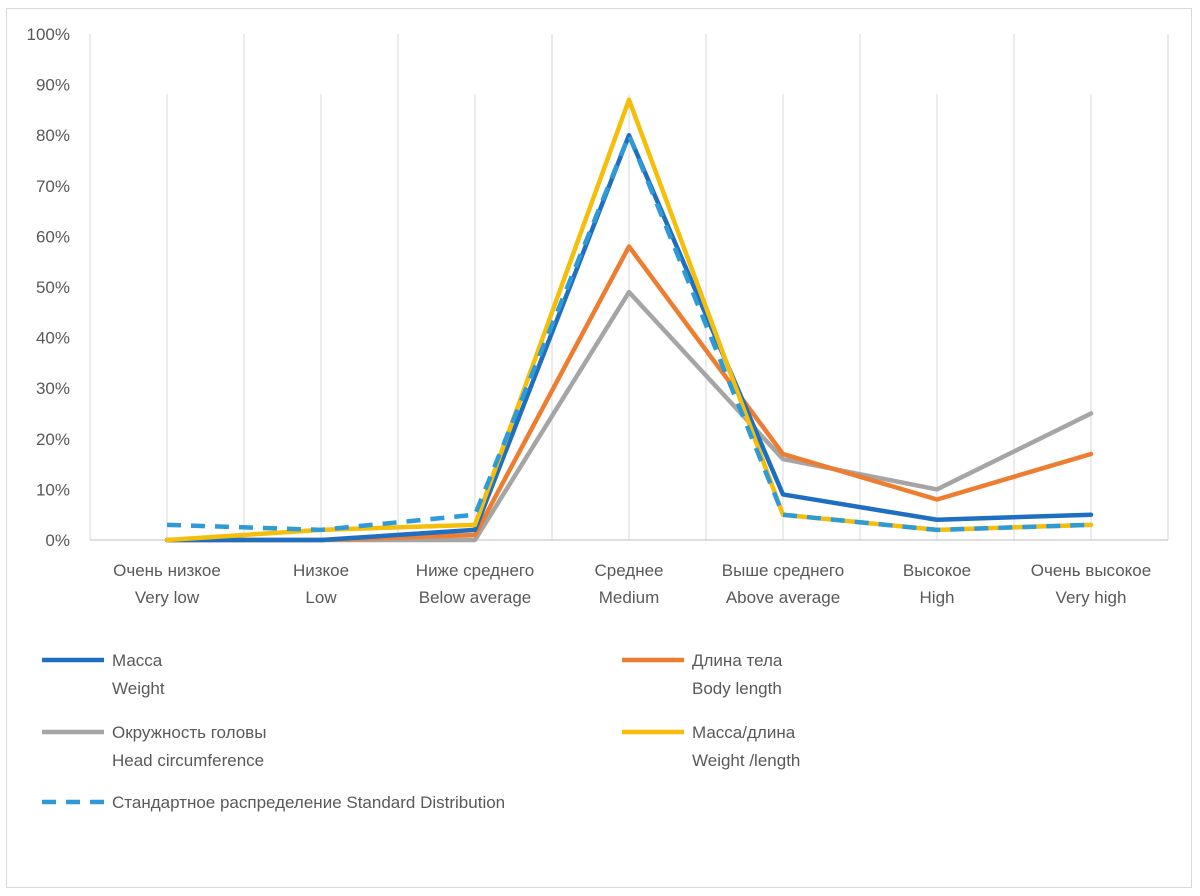 This screenshot has width=1200, height=896. What do you see at coordinates (475, 570) in the screenshot?
I see `x-tick-label: Ниже среднего` at bounding box center [475, 570].